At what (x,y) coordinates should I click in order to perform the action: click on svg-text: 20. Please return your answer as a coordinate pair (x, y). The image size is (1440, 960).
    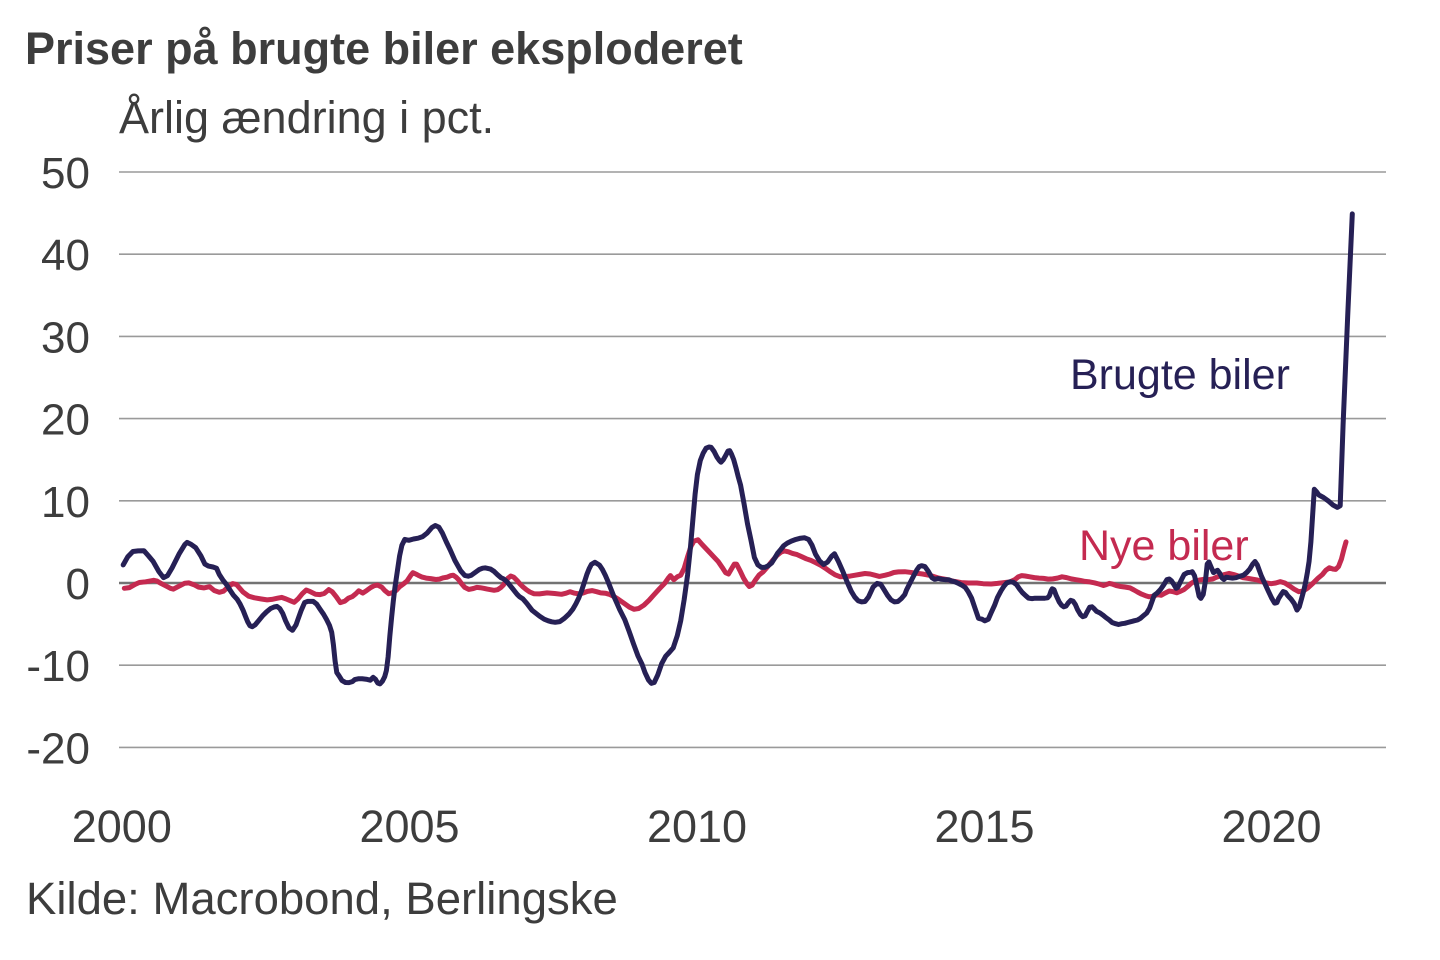
    Looking at the image, I should click on (65, 420).